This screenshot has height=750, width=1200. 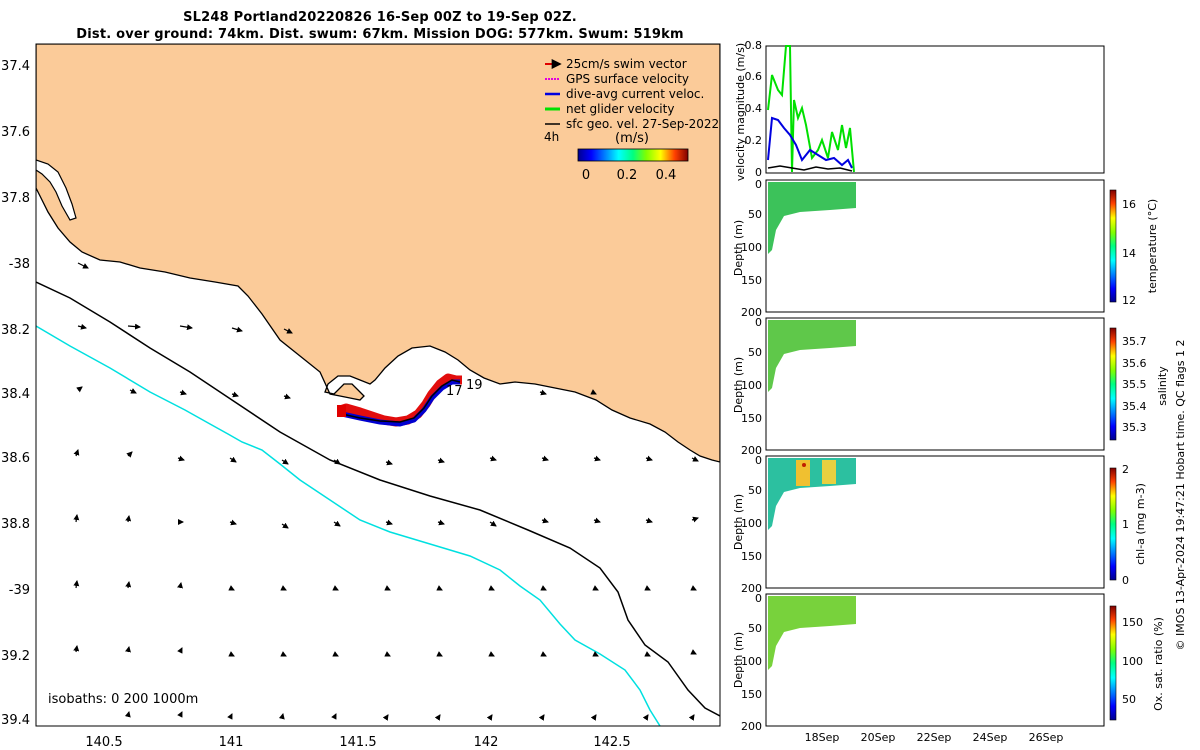 What do you see at coordinates (1134, 427) in the screenshot?
I see `svg-text: 35.3` at bounding box center [1134, 427].